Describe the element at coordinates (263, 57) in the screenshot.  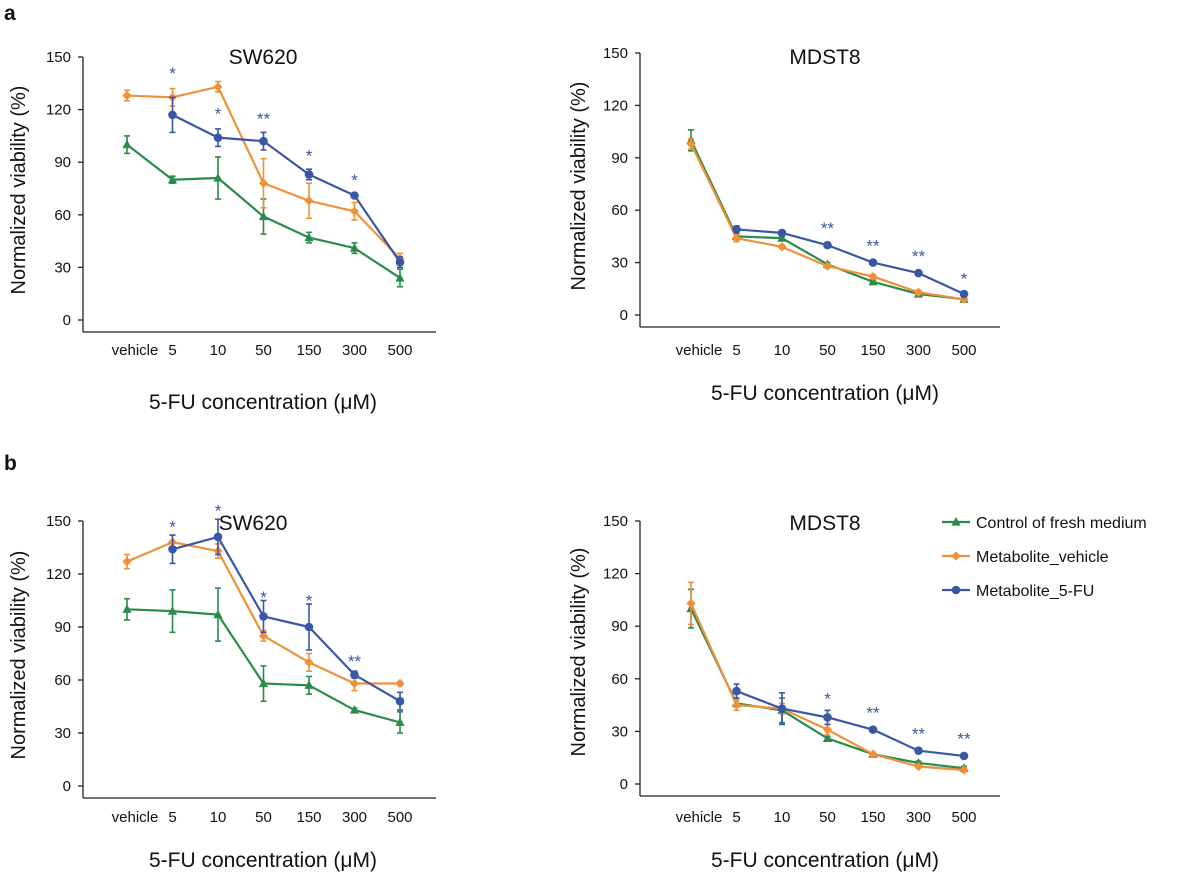
I see `chart-title: SW620` at that location.